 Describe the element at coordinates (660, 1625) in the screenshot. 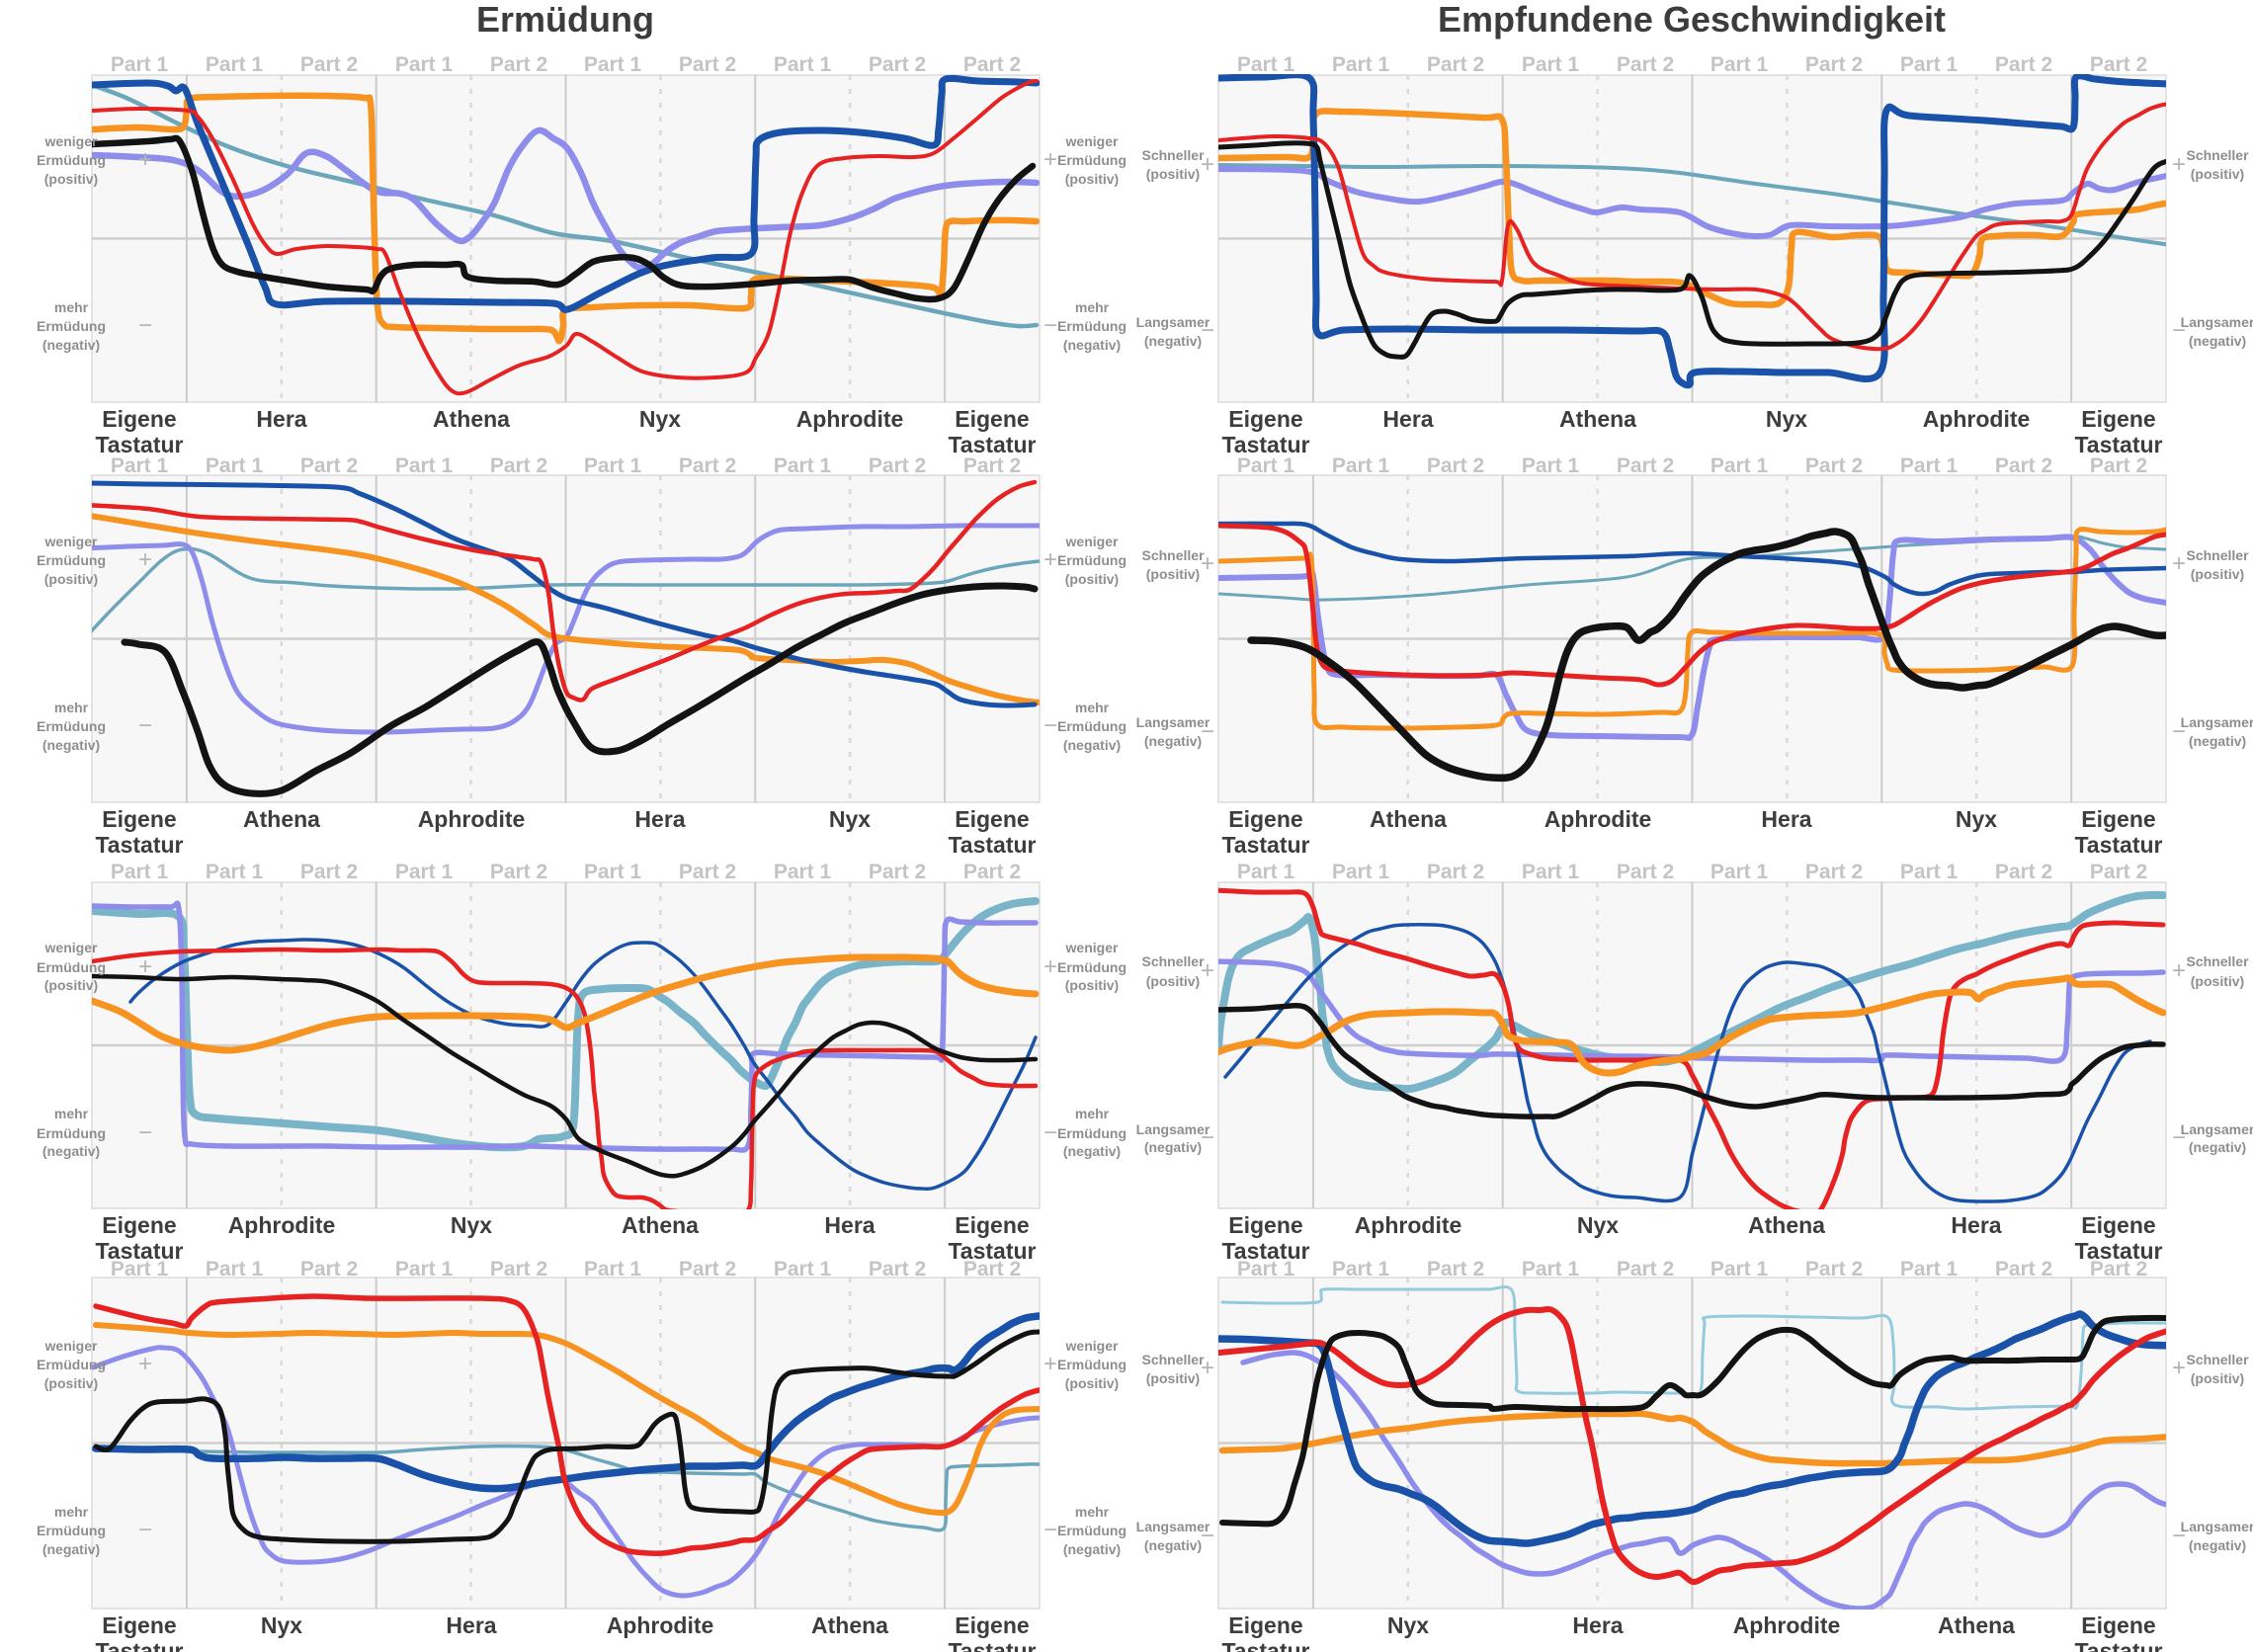

I see `svg-text: Aphrodite` at that location.